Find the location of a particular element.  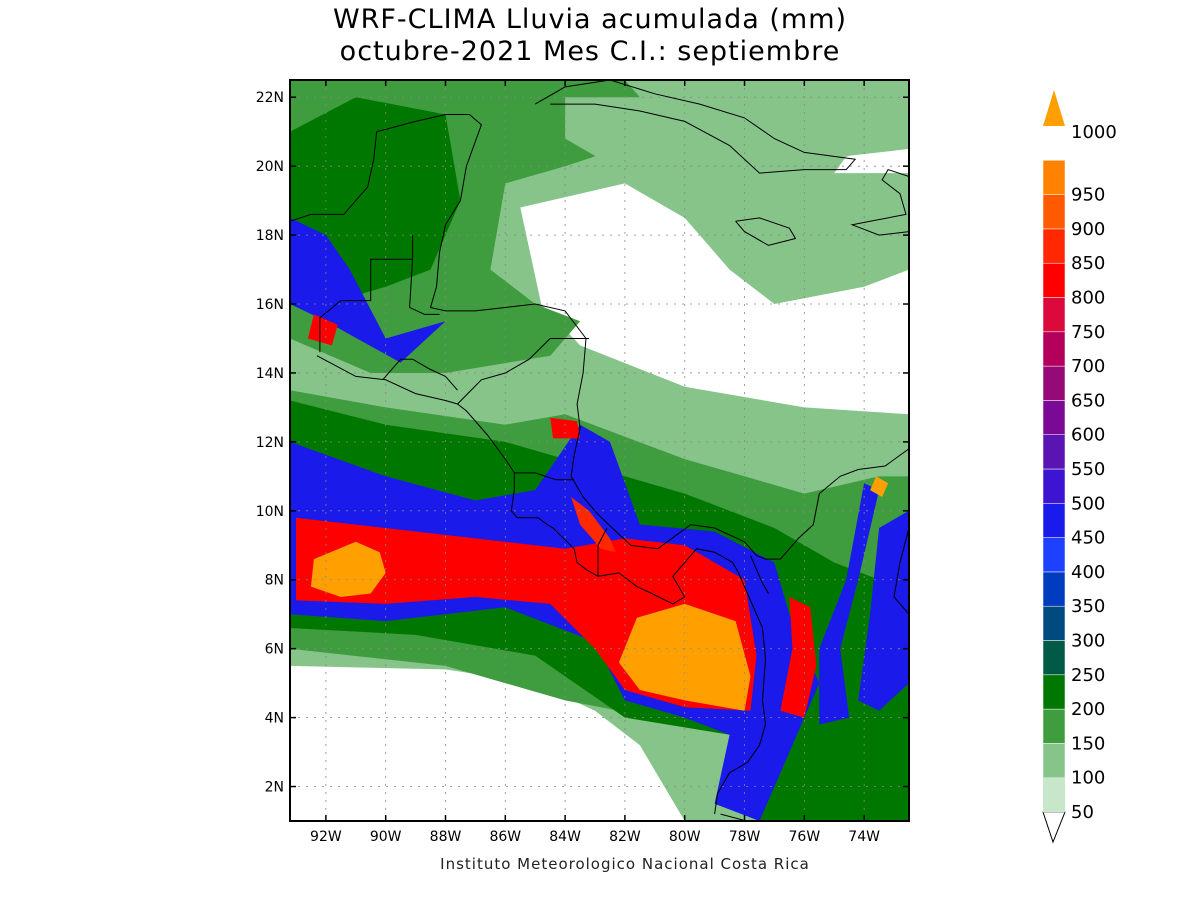

colorbar-label: 700 is located at coordinates (1088, 366).